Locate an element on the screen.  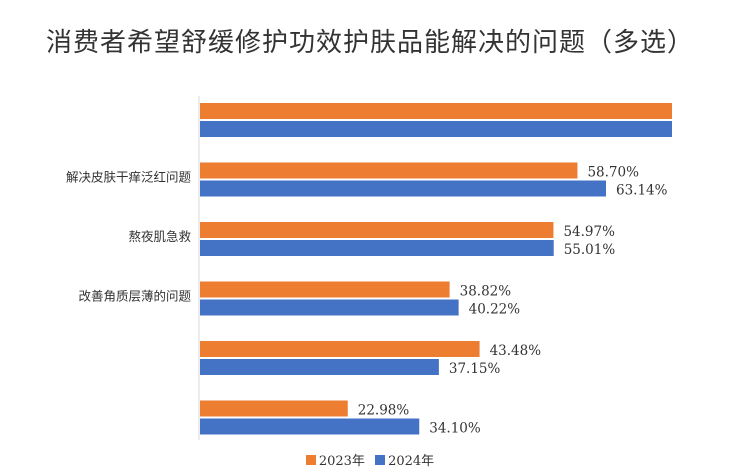
legend-item-2024: 2024年 is located at coordinates (404, 459).